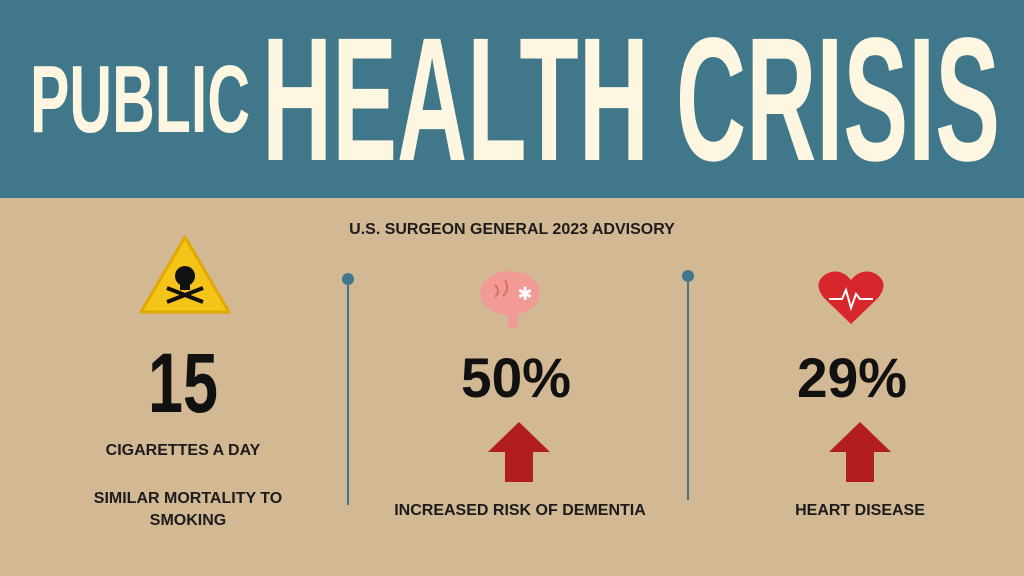 The image size is (1024, 576). I want to click on subtitle: U.S. SURGEON GENERAL 2023 ADVISORY, so click(512, 229).